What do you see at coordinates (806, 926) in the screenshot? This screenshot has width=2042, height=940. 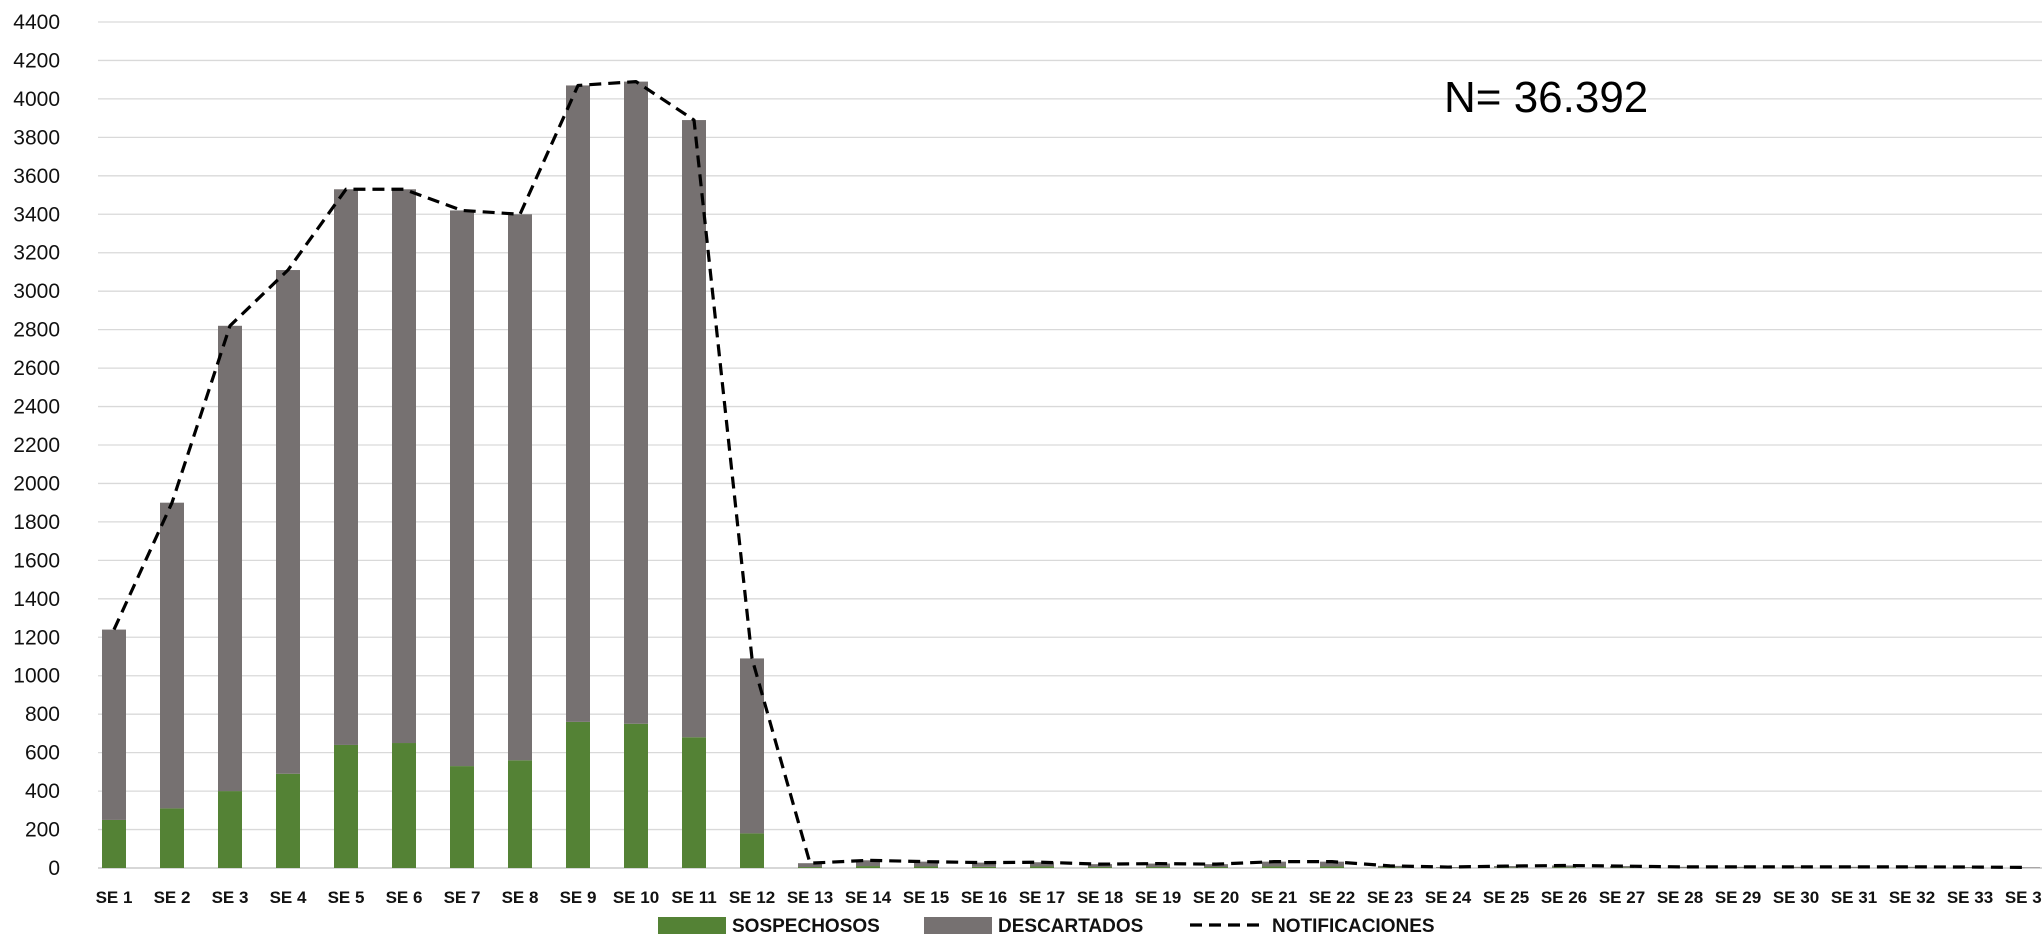 I see `legend-label-sospechosos: SOSPECHOSOS` at bounding box center [806, 926].